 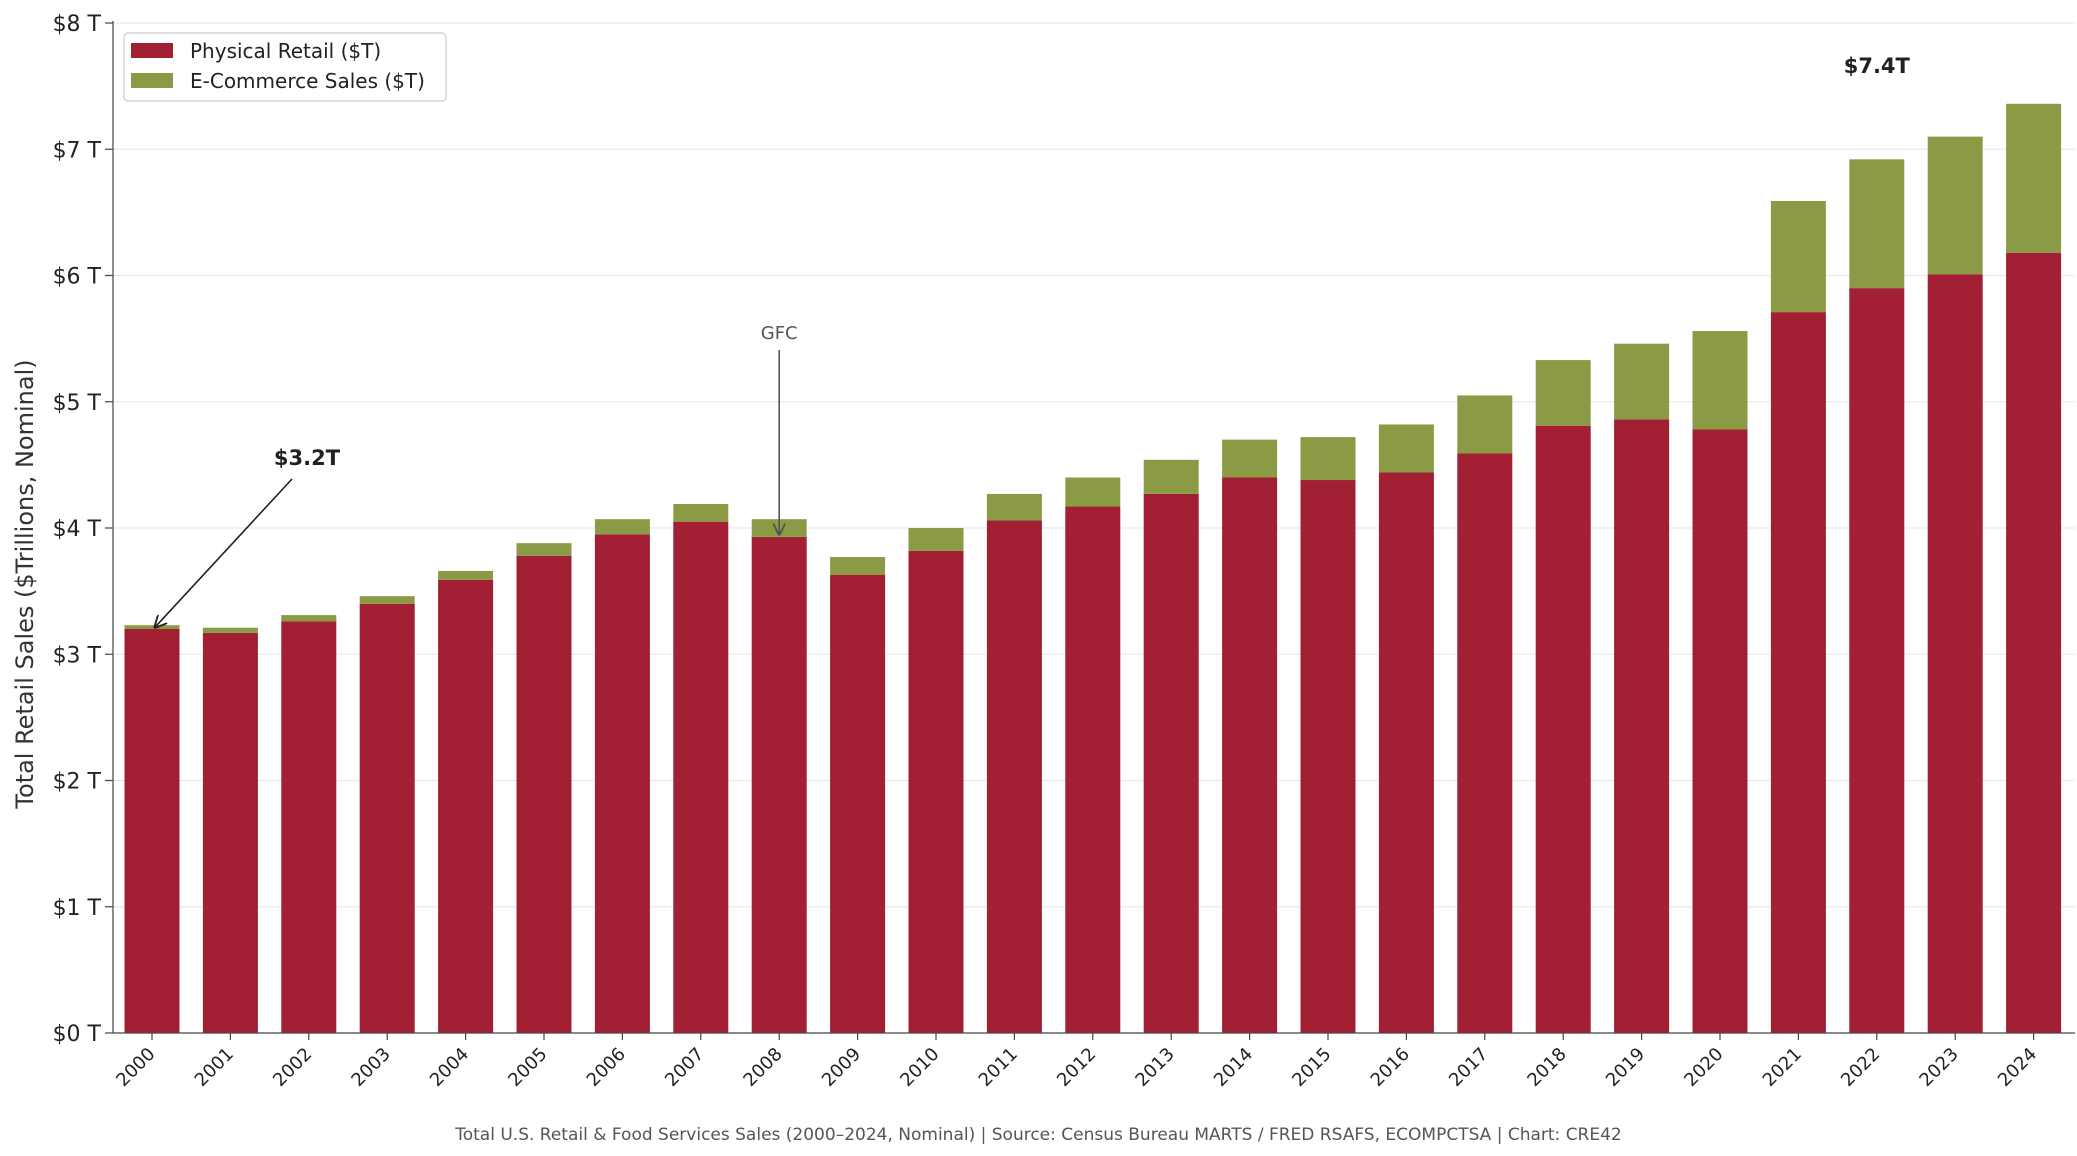 What do you see at coordinates (936, 791) in the screenshot?
I see `physical-retail-bar-2010` at bounding box center [936, 791].